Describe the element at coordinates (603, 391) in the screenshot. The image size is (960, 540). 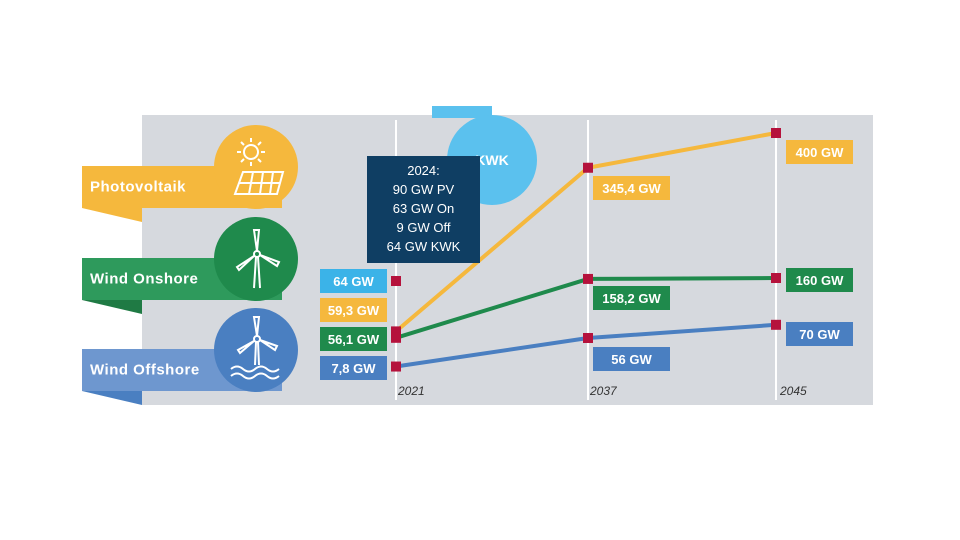
I see `x-tick-2037: 2037` at that location.